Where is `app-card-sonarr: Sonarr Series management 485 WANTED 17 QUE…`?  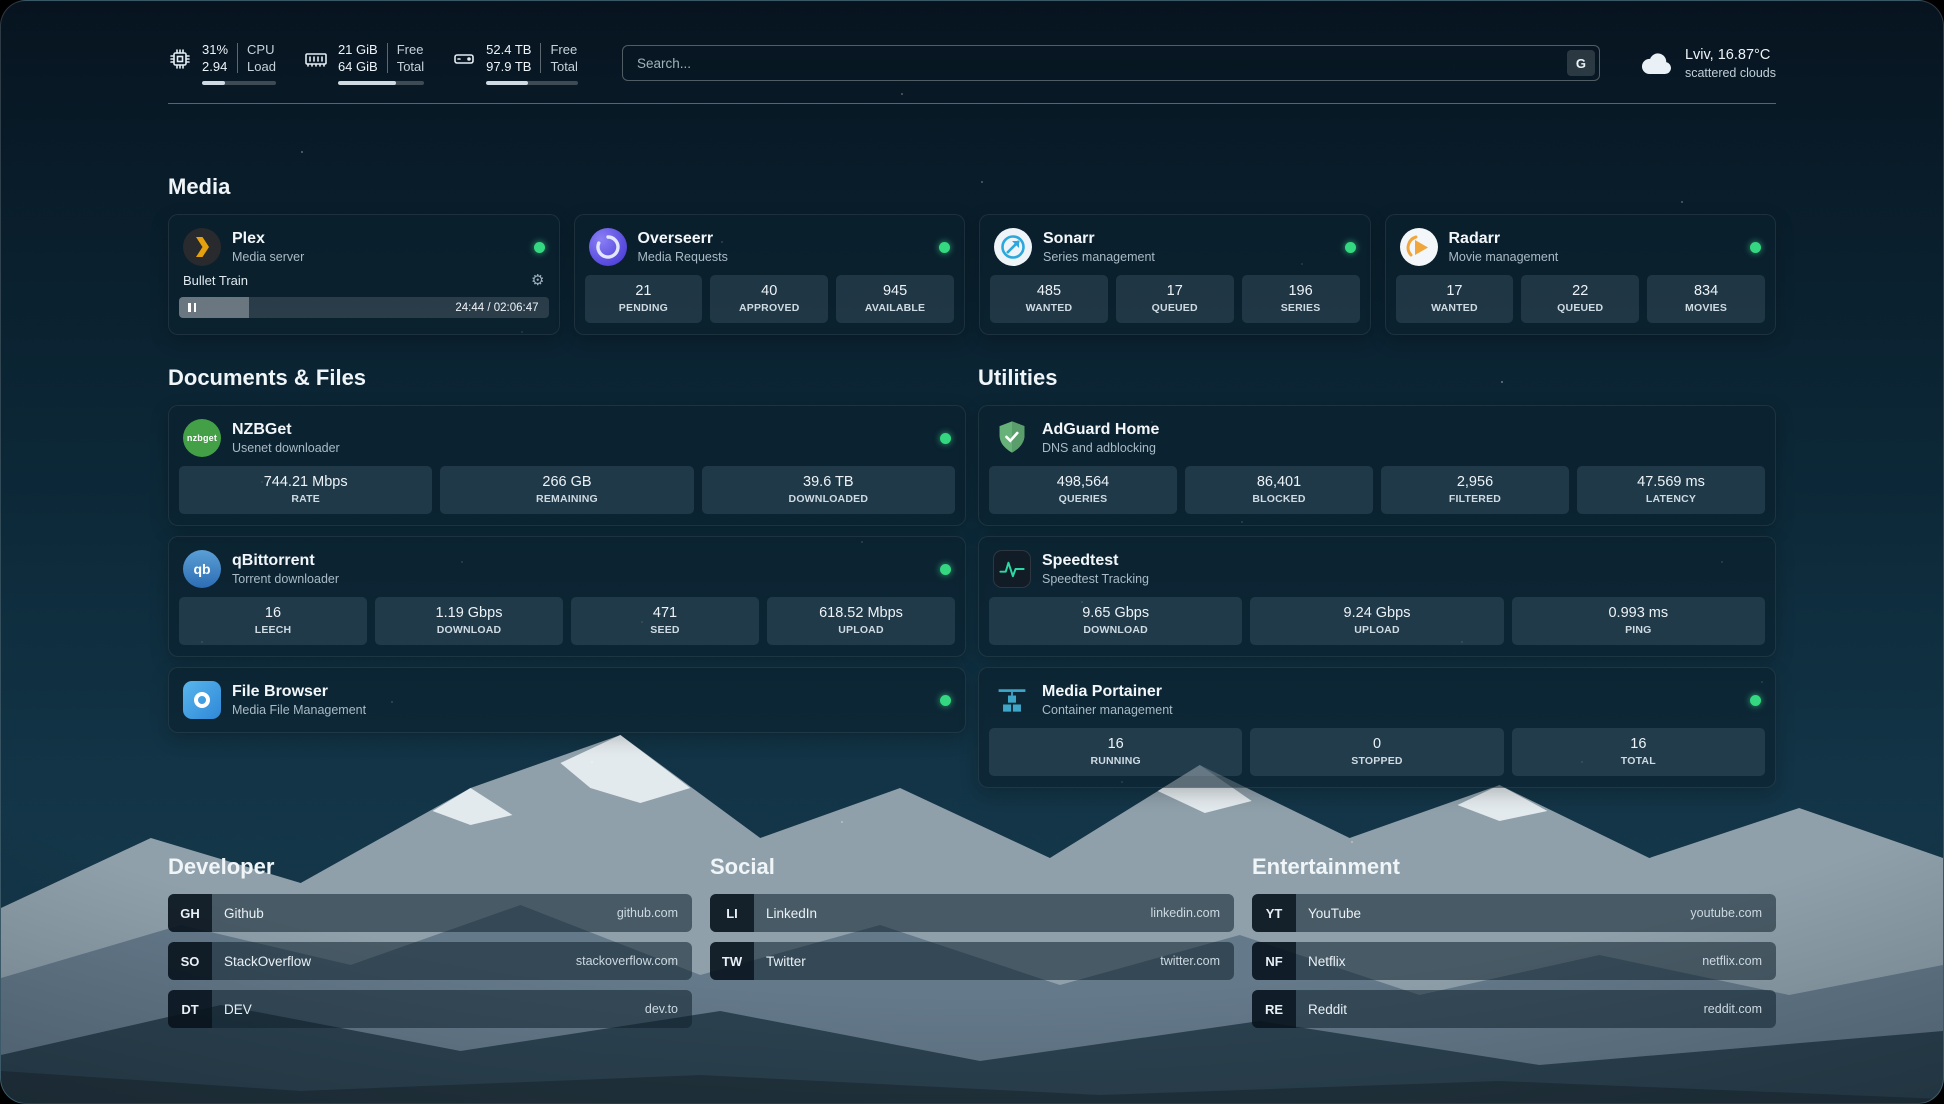 app-card-sonarr: Sonarr Series management 485 WANTED 17 QUE… is located at coordinates (1175, 274).